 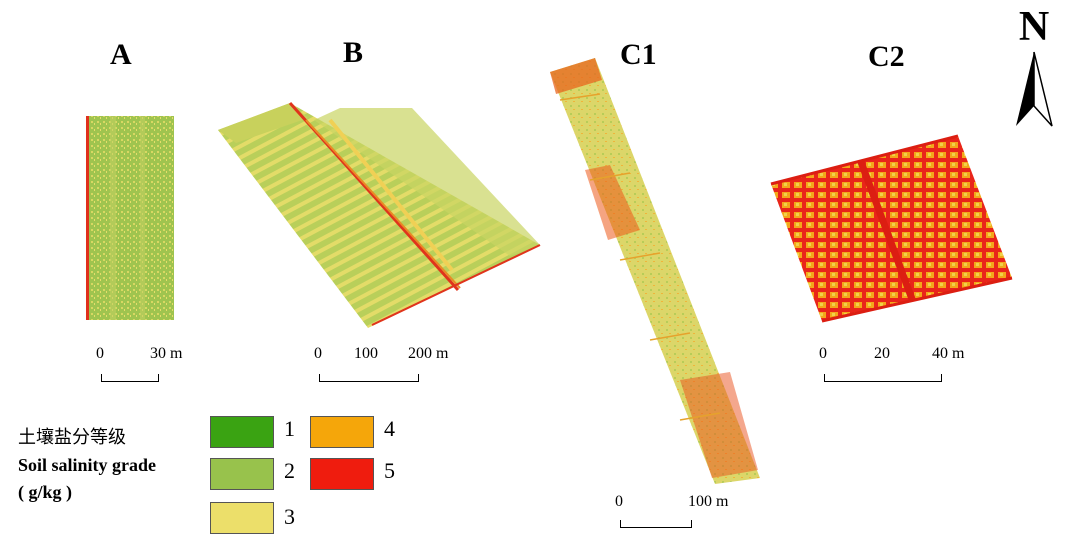 What do you see at coordinates (45, 492) in the screenshot?
I see `legend-unit: ( g/kg )` at bounding box center [45, 492].